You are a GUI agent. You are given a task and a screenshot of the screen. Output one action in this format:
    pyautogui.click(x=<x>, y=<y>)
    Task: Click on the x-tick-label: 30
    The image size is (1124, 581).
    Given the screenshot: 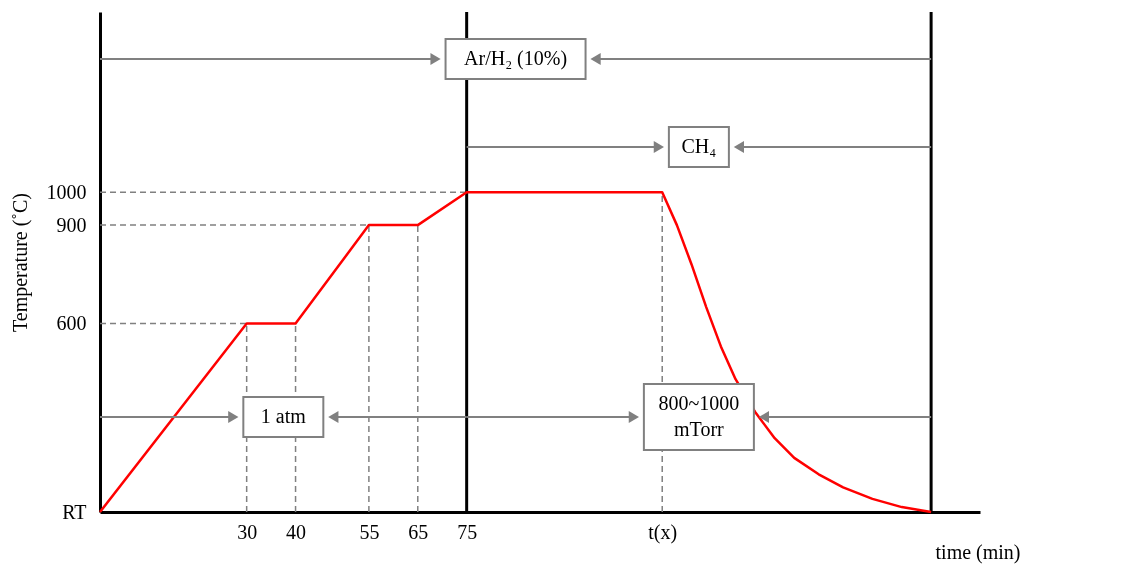 What is the action you would take?
    pyautogui.click(x=247, y=531)
    